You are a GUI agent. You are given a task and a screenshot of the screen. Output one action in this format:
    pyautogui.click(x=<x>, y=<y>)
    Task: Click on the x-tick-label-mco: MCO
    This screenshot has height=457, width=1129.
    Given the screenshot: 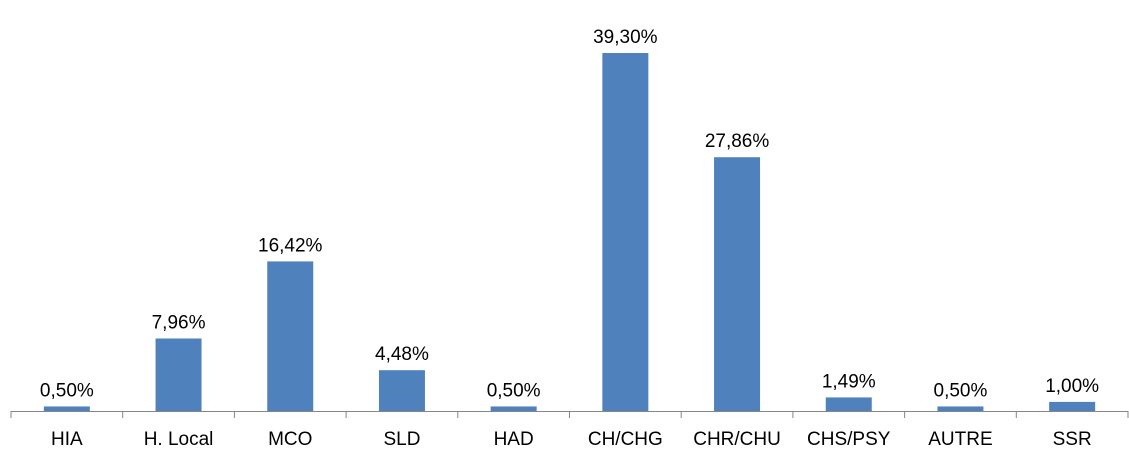 What is the action you would take?
    pyautogui.click(x=290, y=439)
    